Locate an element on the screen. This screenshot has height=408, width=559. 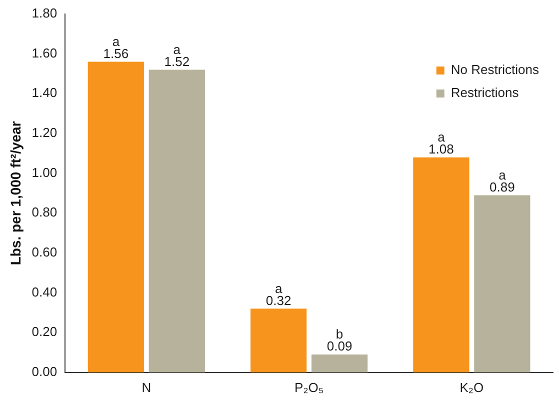
x-tick-label: N is located at coordinates (147, 387).